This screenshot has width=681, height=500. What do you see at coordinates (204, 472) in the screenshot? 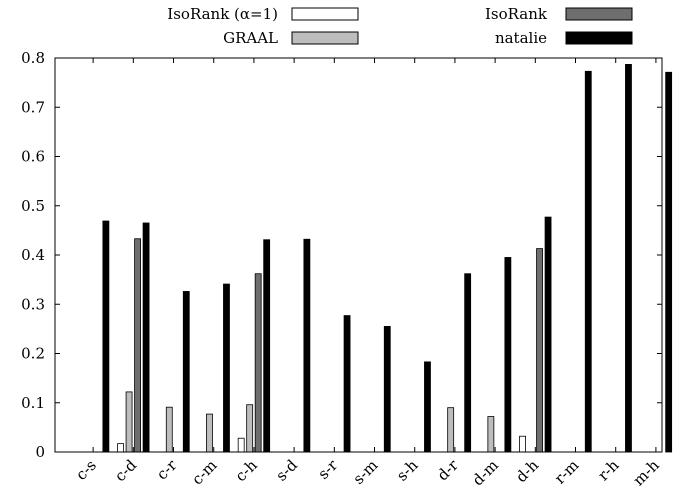
I see `x-category-label: c-m` at bounding box center [204, 472].